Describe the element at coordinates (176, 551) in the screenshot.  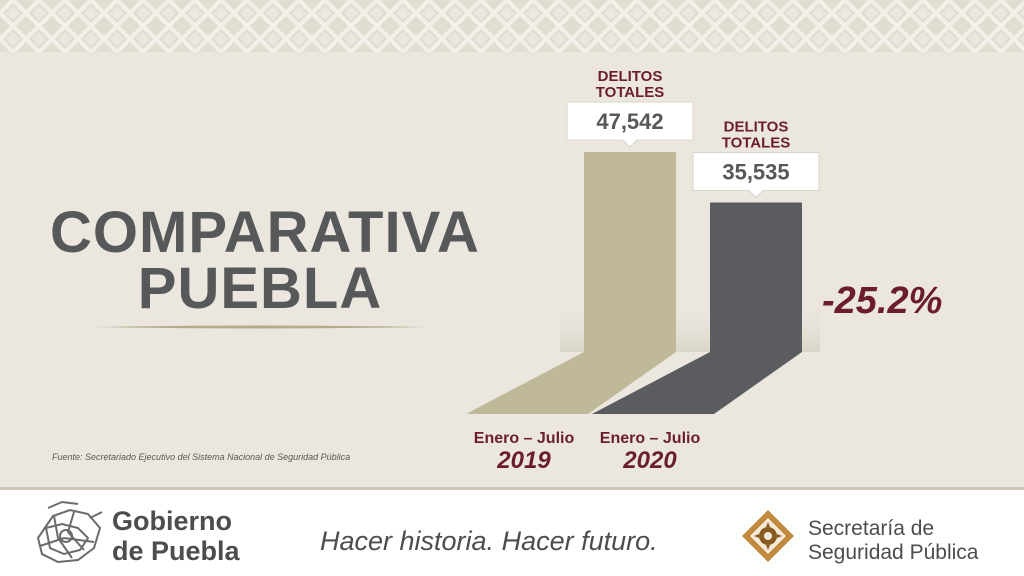
I see `gobierno-name-line-2: de Puebla` at that location.